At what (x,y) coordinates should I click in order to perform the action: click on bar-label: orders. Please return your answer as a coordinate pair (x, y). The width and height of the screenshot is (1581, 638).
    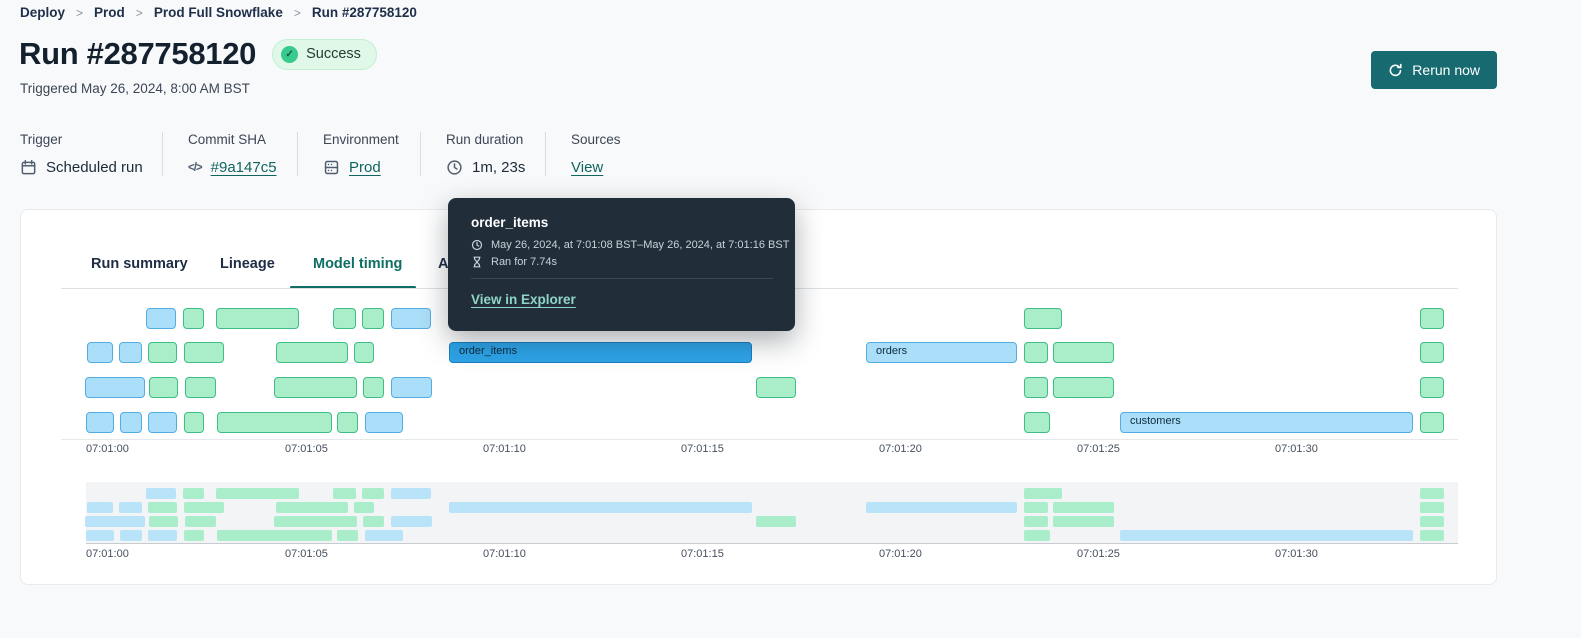
    Looking at the image, I should click on (892, 351).